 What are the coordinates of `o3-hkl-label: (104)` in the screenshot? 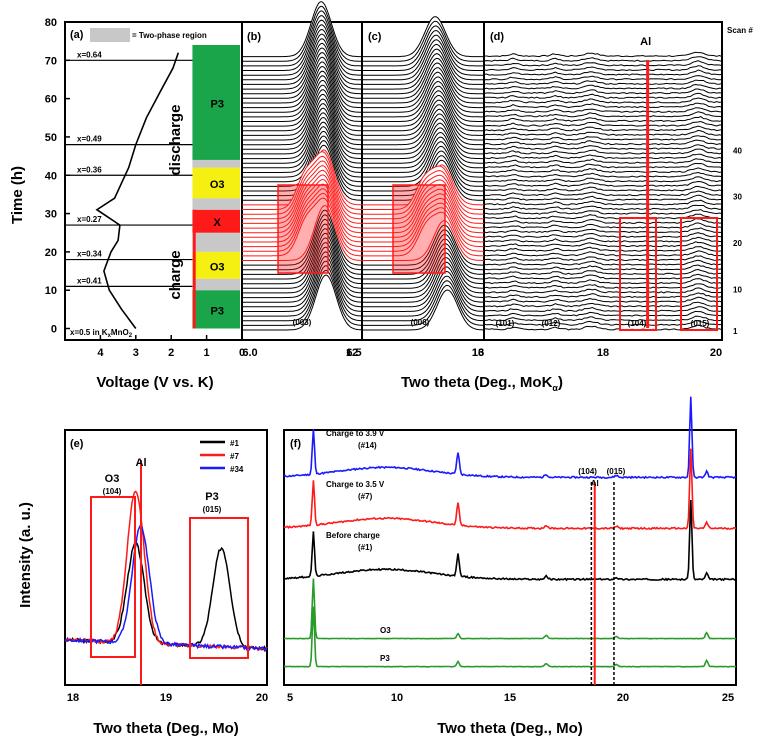 It's located at (112, 491).